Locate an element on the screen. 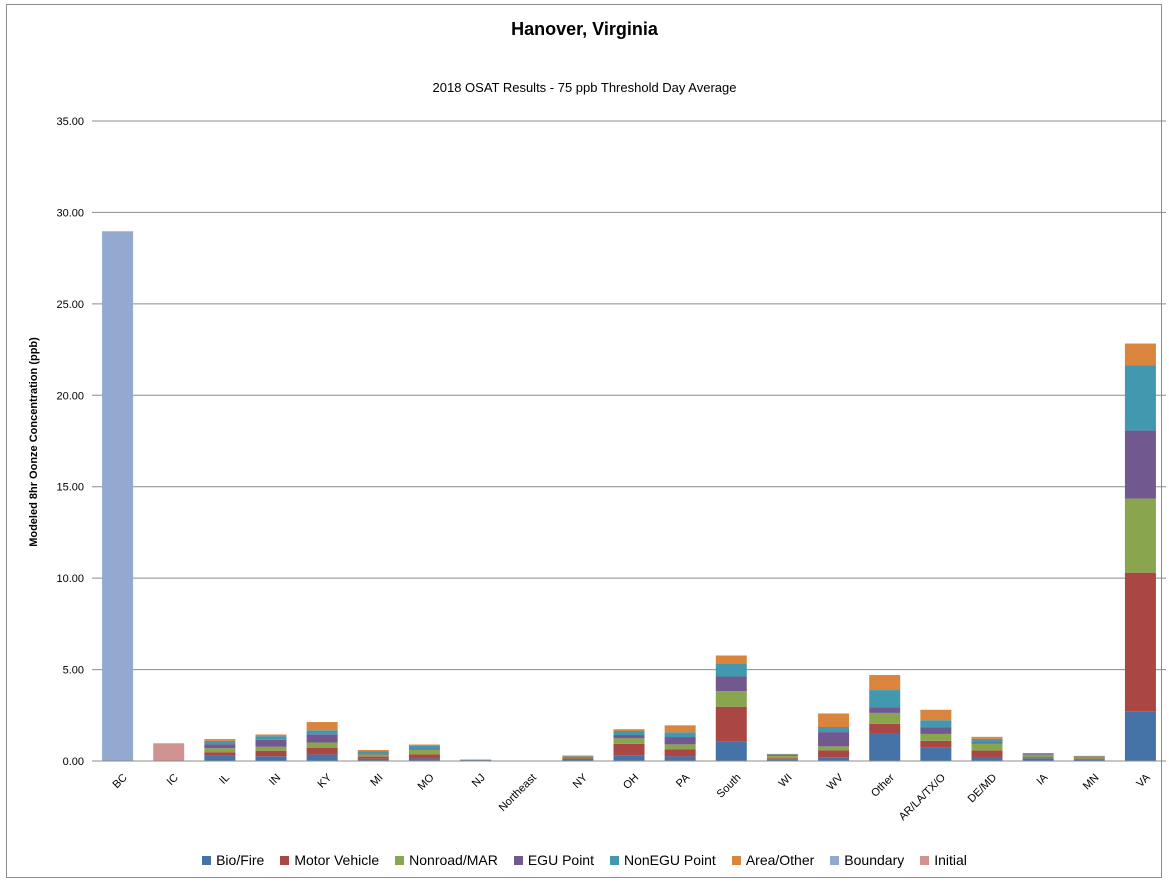  bar-segment-bio-fire-il is located at coordinates (220, 758).